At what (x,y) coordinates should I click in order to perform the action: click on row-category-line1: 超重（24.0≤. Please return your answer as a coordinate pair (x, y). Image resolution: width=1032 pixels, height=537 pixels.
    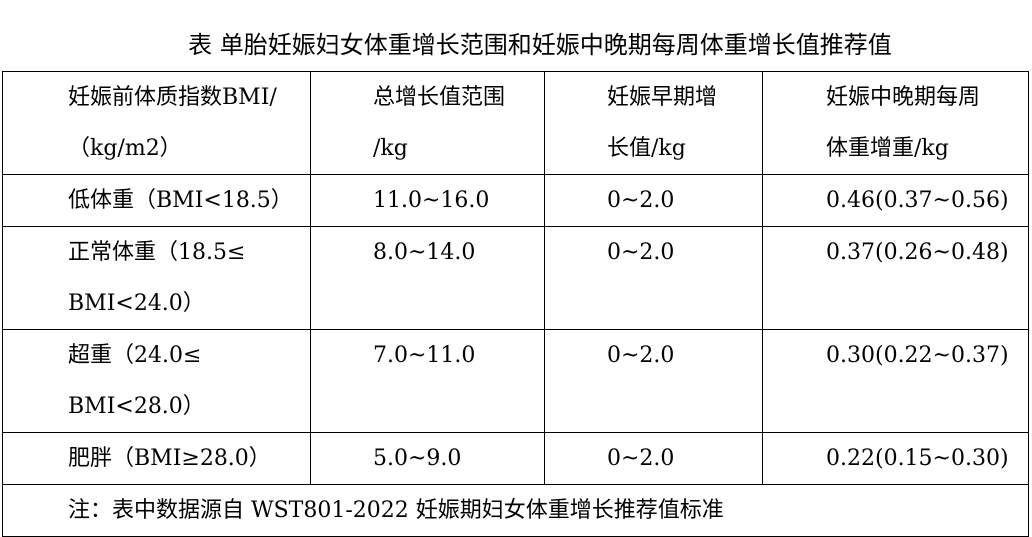
    Looking at the image, I should click on (135, 355).